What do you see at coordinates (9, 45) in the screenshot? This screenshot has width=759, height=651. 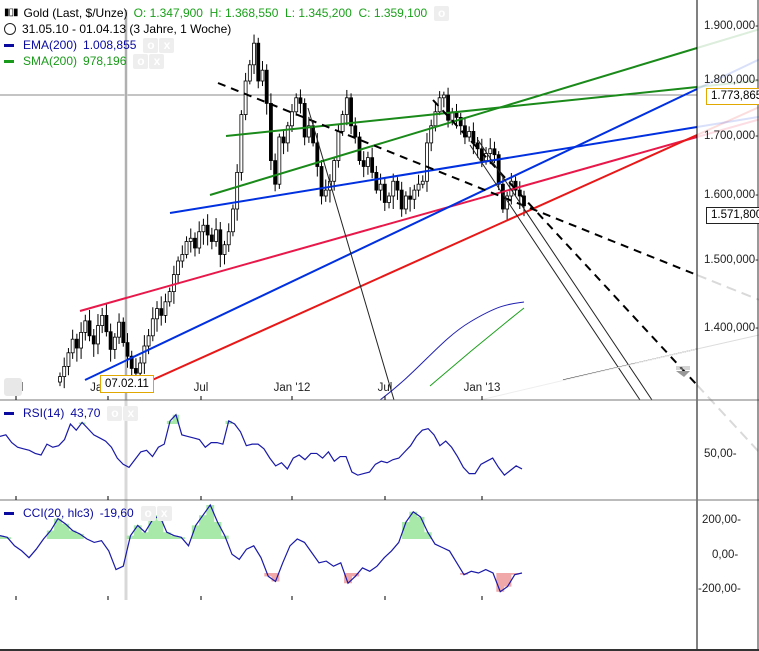 I see `ema-swatch` at bounding box center [9, 45].